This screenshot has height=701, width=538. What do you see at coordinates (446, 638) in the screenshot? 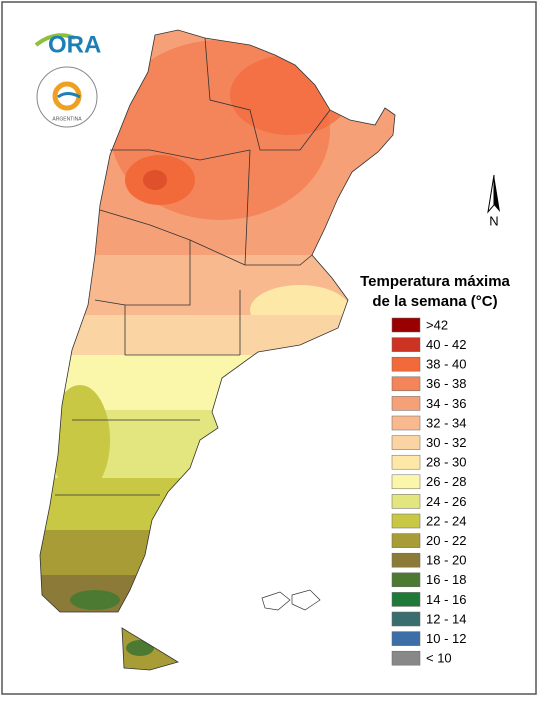
I see `legend-label: 10 - 12` at bounding box center [446, 638].